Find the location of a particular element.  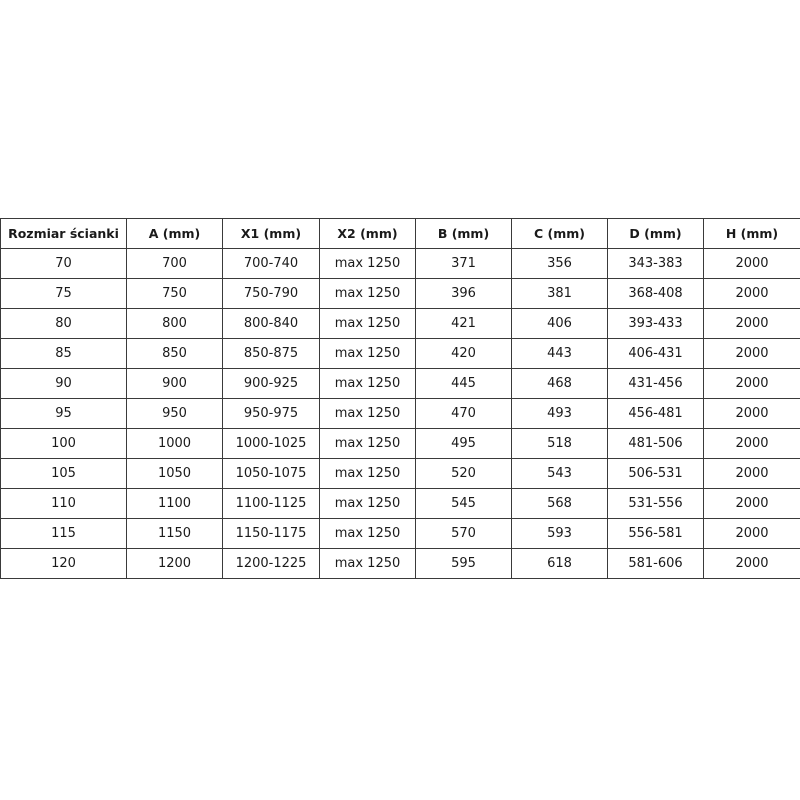

table-cell: 595 is located at coordinates (463, 563).